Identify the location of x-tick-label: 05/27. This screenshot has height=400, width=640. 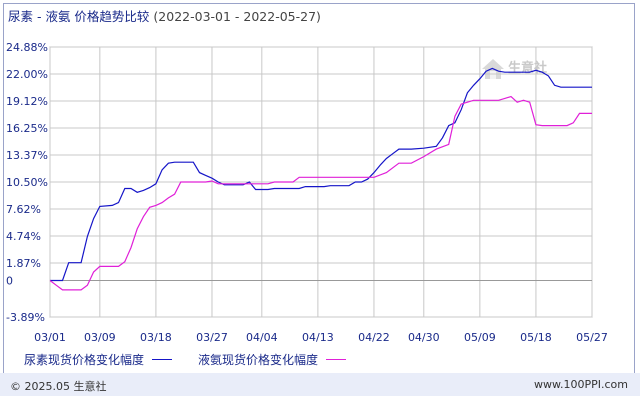
(592, 337).